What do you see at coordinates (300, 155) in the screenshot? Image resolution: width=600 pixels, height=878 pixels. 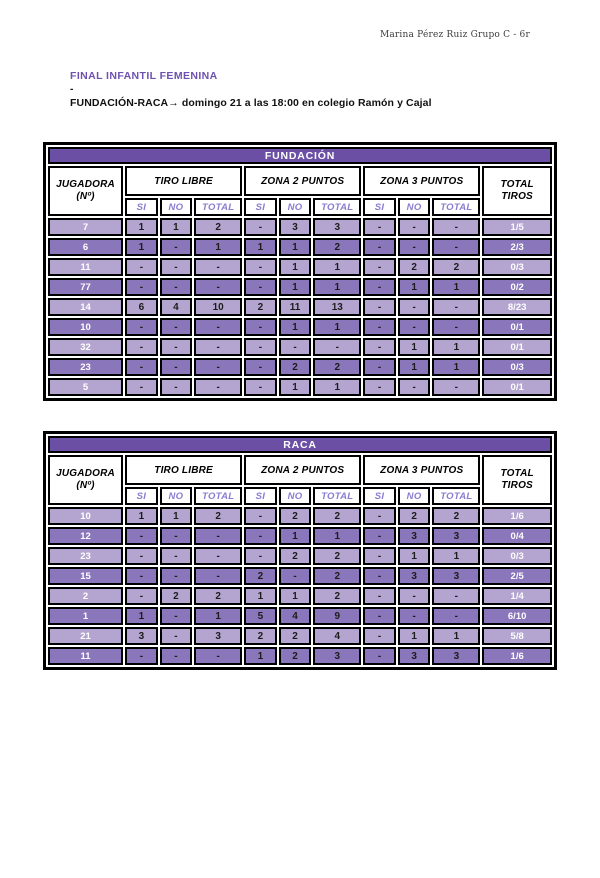 I see `team-header-row: FUNDACIÓN` at bounding box center [300, 155].